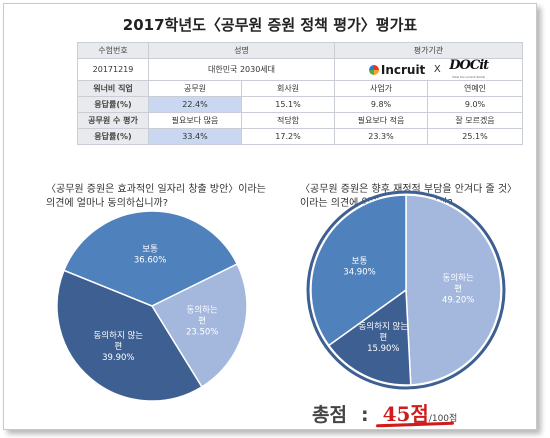 This screenshot has height=438, width=550. What do you see at coordinates (113, 50) in the screenshot?
I see `header-id: 수험번호` at bounding box center [113, 50].